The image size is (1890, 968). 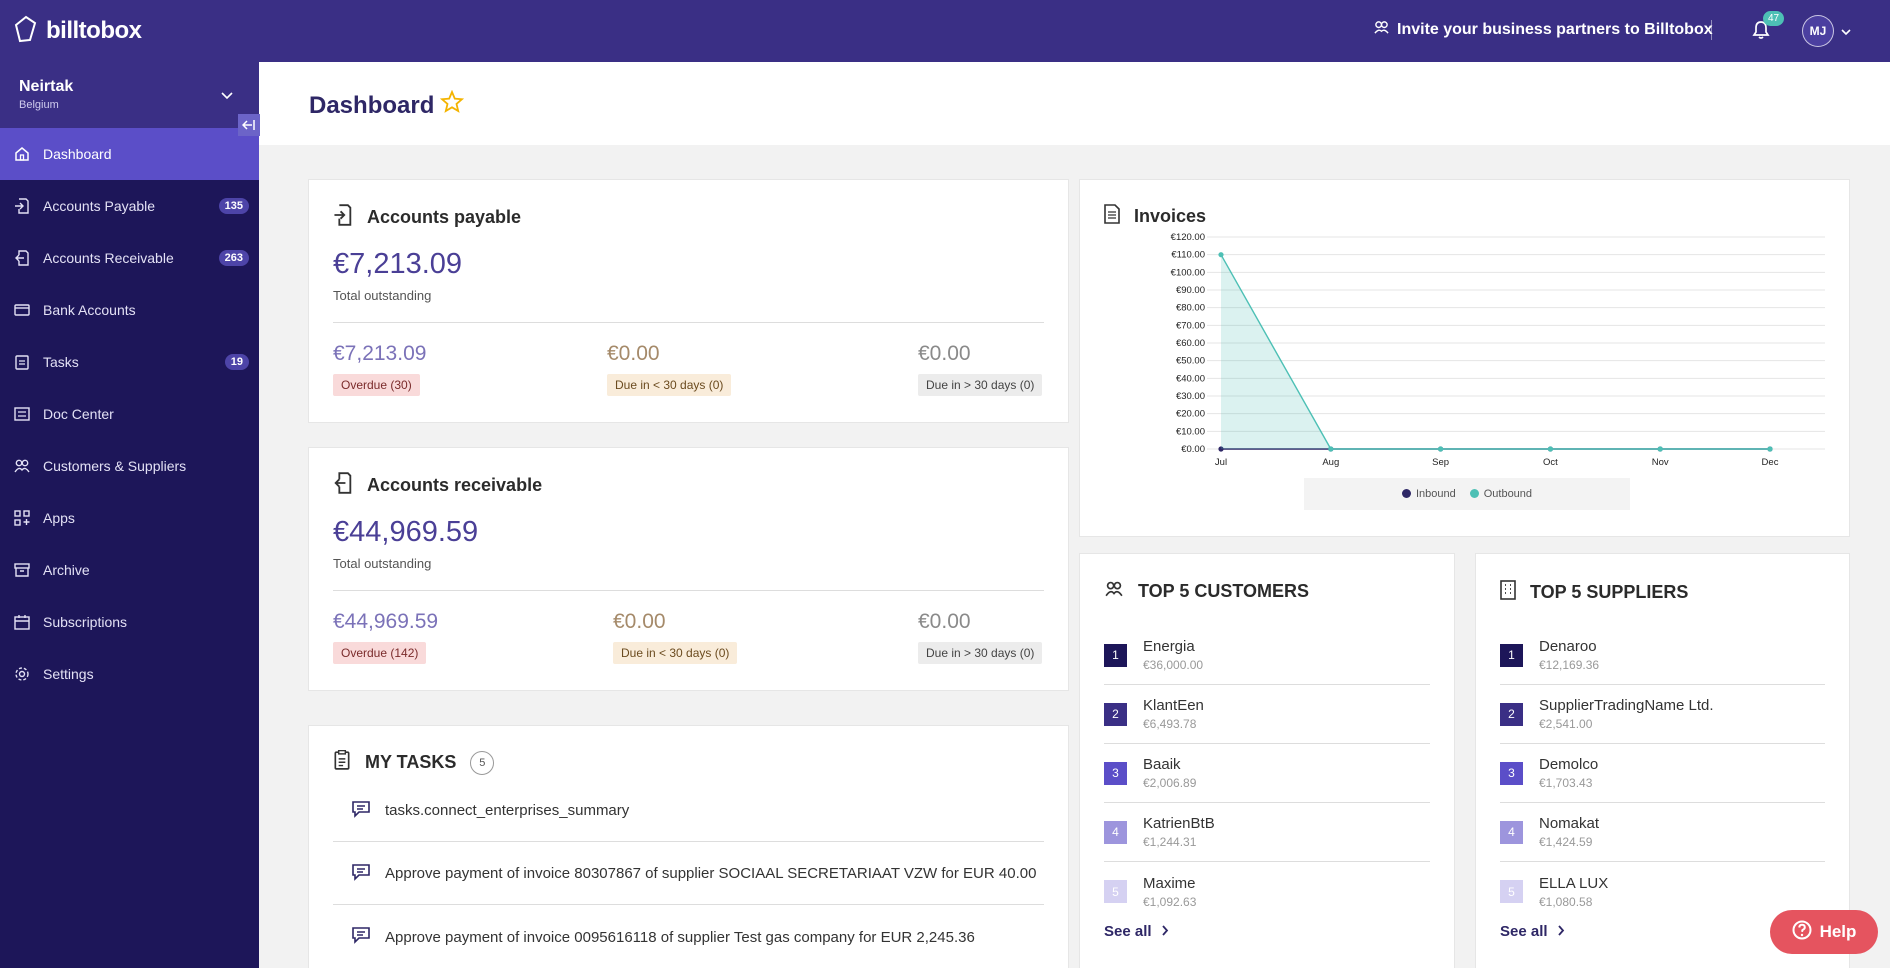 What do you see at coordinates (129, 362) in the screenshot?
I see `sidebar-item-tasks: Tasks 19` at bounding box center [129, 362].